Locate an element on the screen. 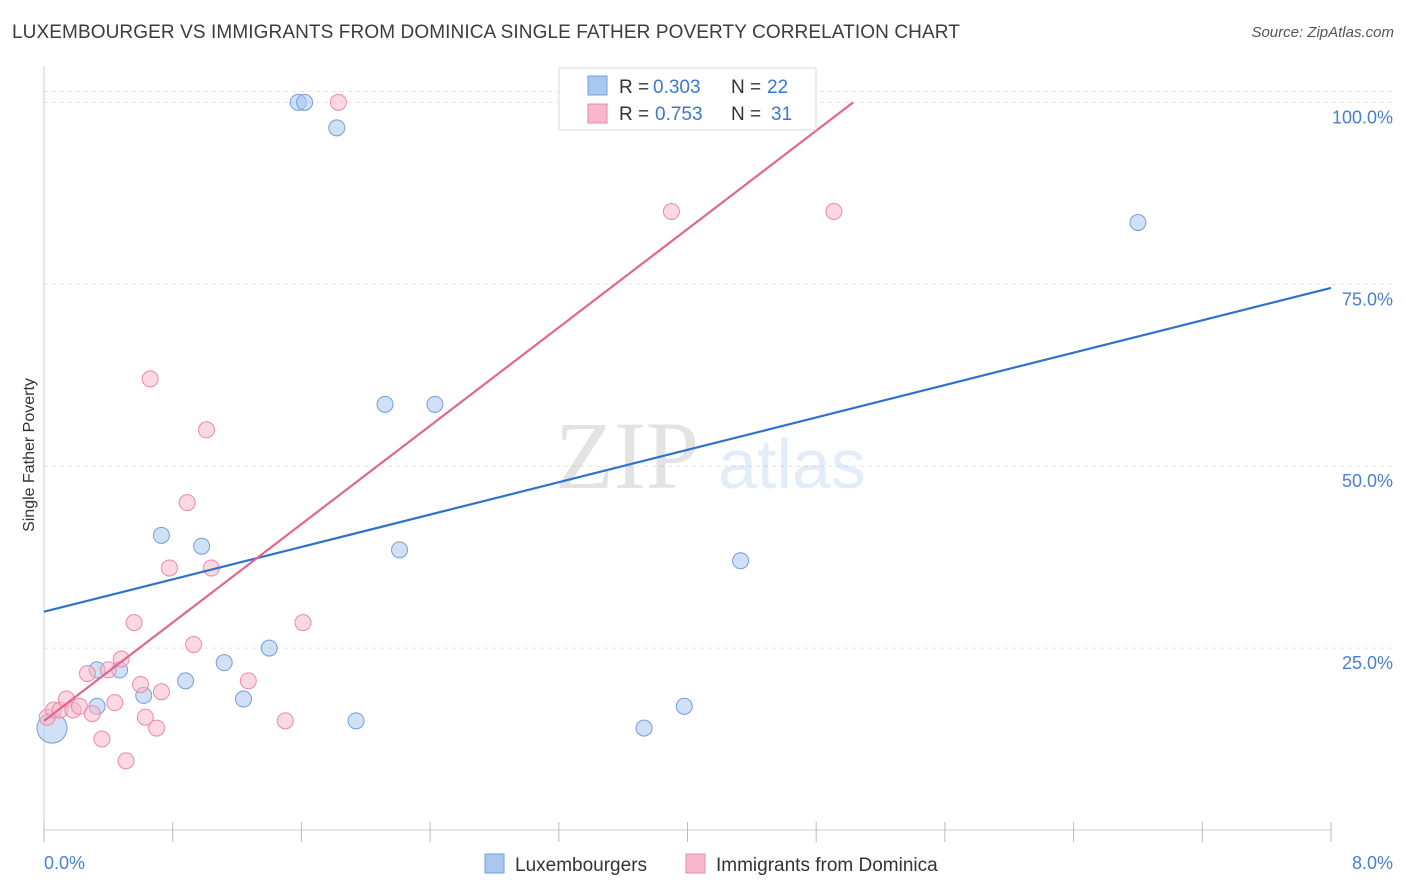  legend-swatch-dominica is located at coordinates (597, 113).